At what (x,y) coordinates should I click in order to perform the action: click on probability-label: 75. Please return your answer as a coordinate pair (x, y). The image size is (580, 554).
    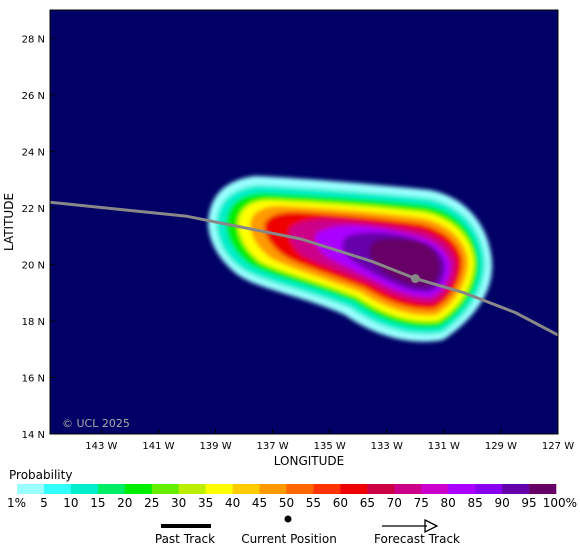
    Looking at the image, I should click on (421, 503).